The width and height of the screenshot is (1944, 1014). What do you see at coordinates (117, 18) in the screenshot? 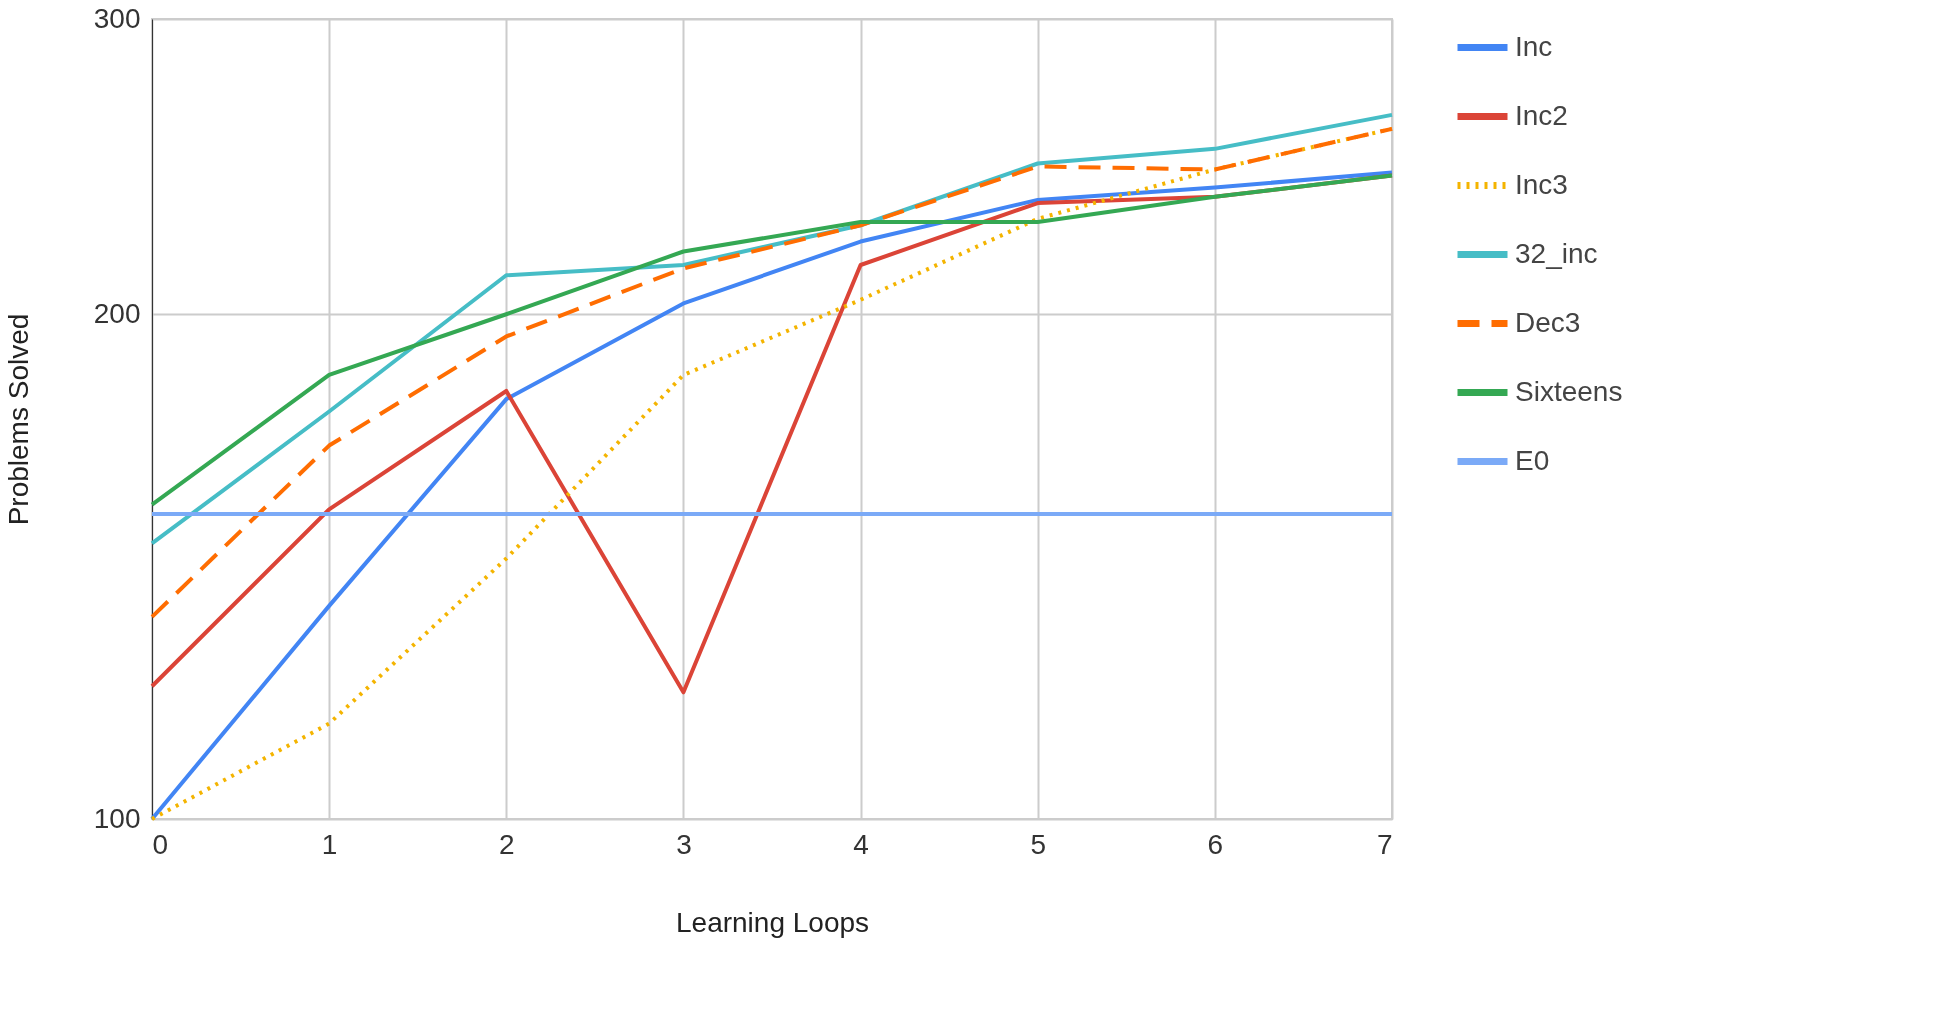
I see `y-tick-label: 300` at bounding box center [117, 18].